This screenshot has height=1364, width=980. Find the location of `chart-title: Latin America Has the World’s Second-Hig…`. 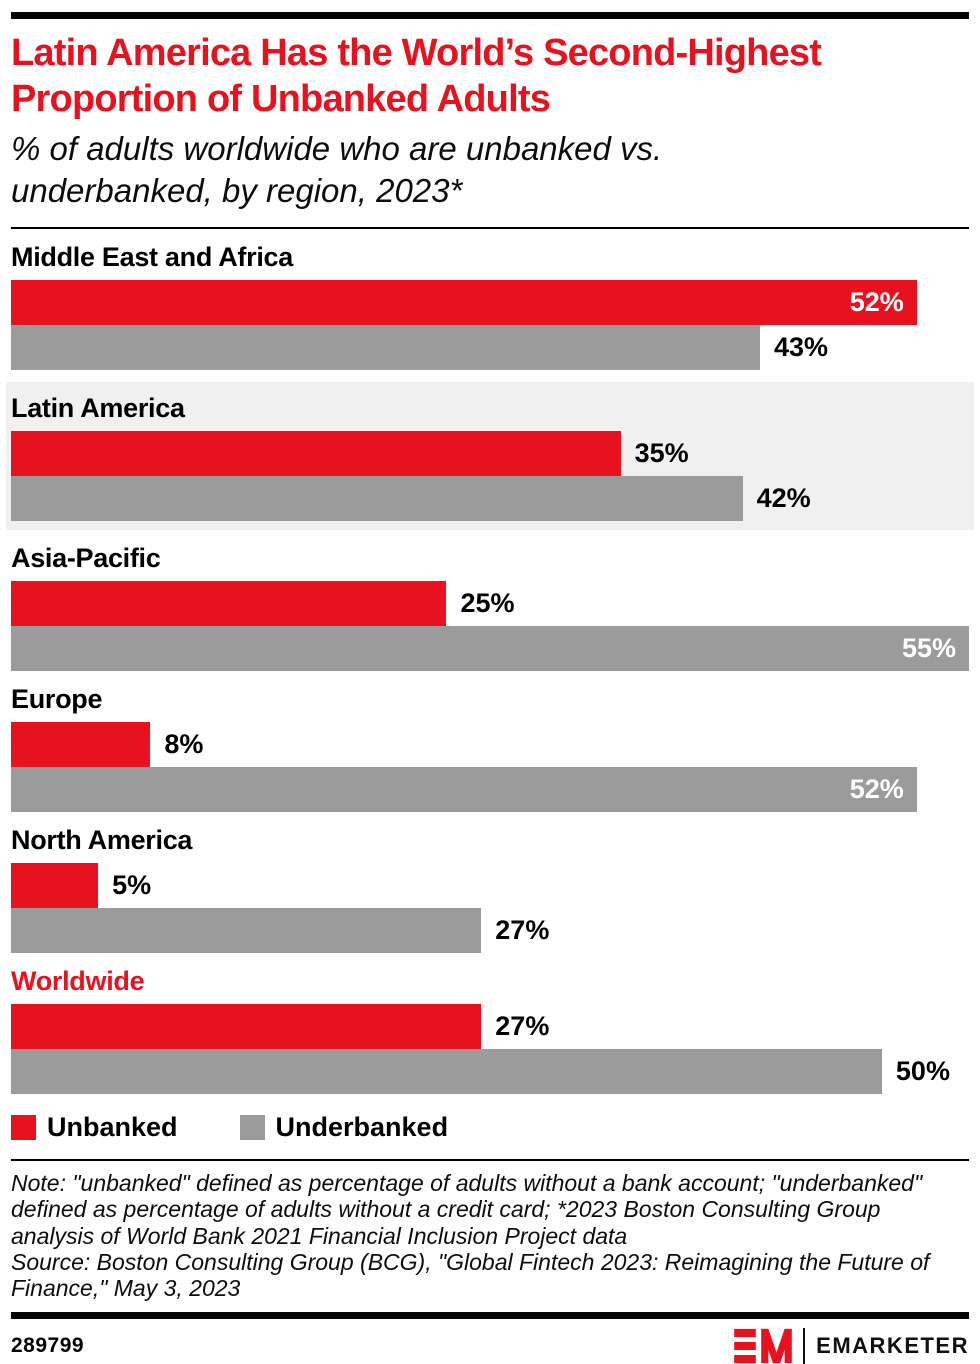

chart-title: Latin America Has the World’s Second-Hig… is located at coordinates (416, 76).